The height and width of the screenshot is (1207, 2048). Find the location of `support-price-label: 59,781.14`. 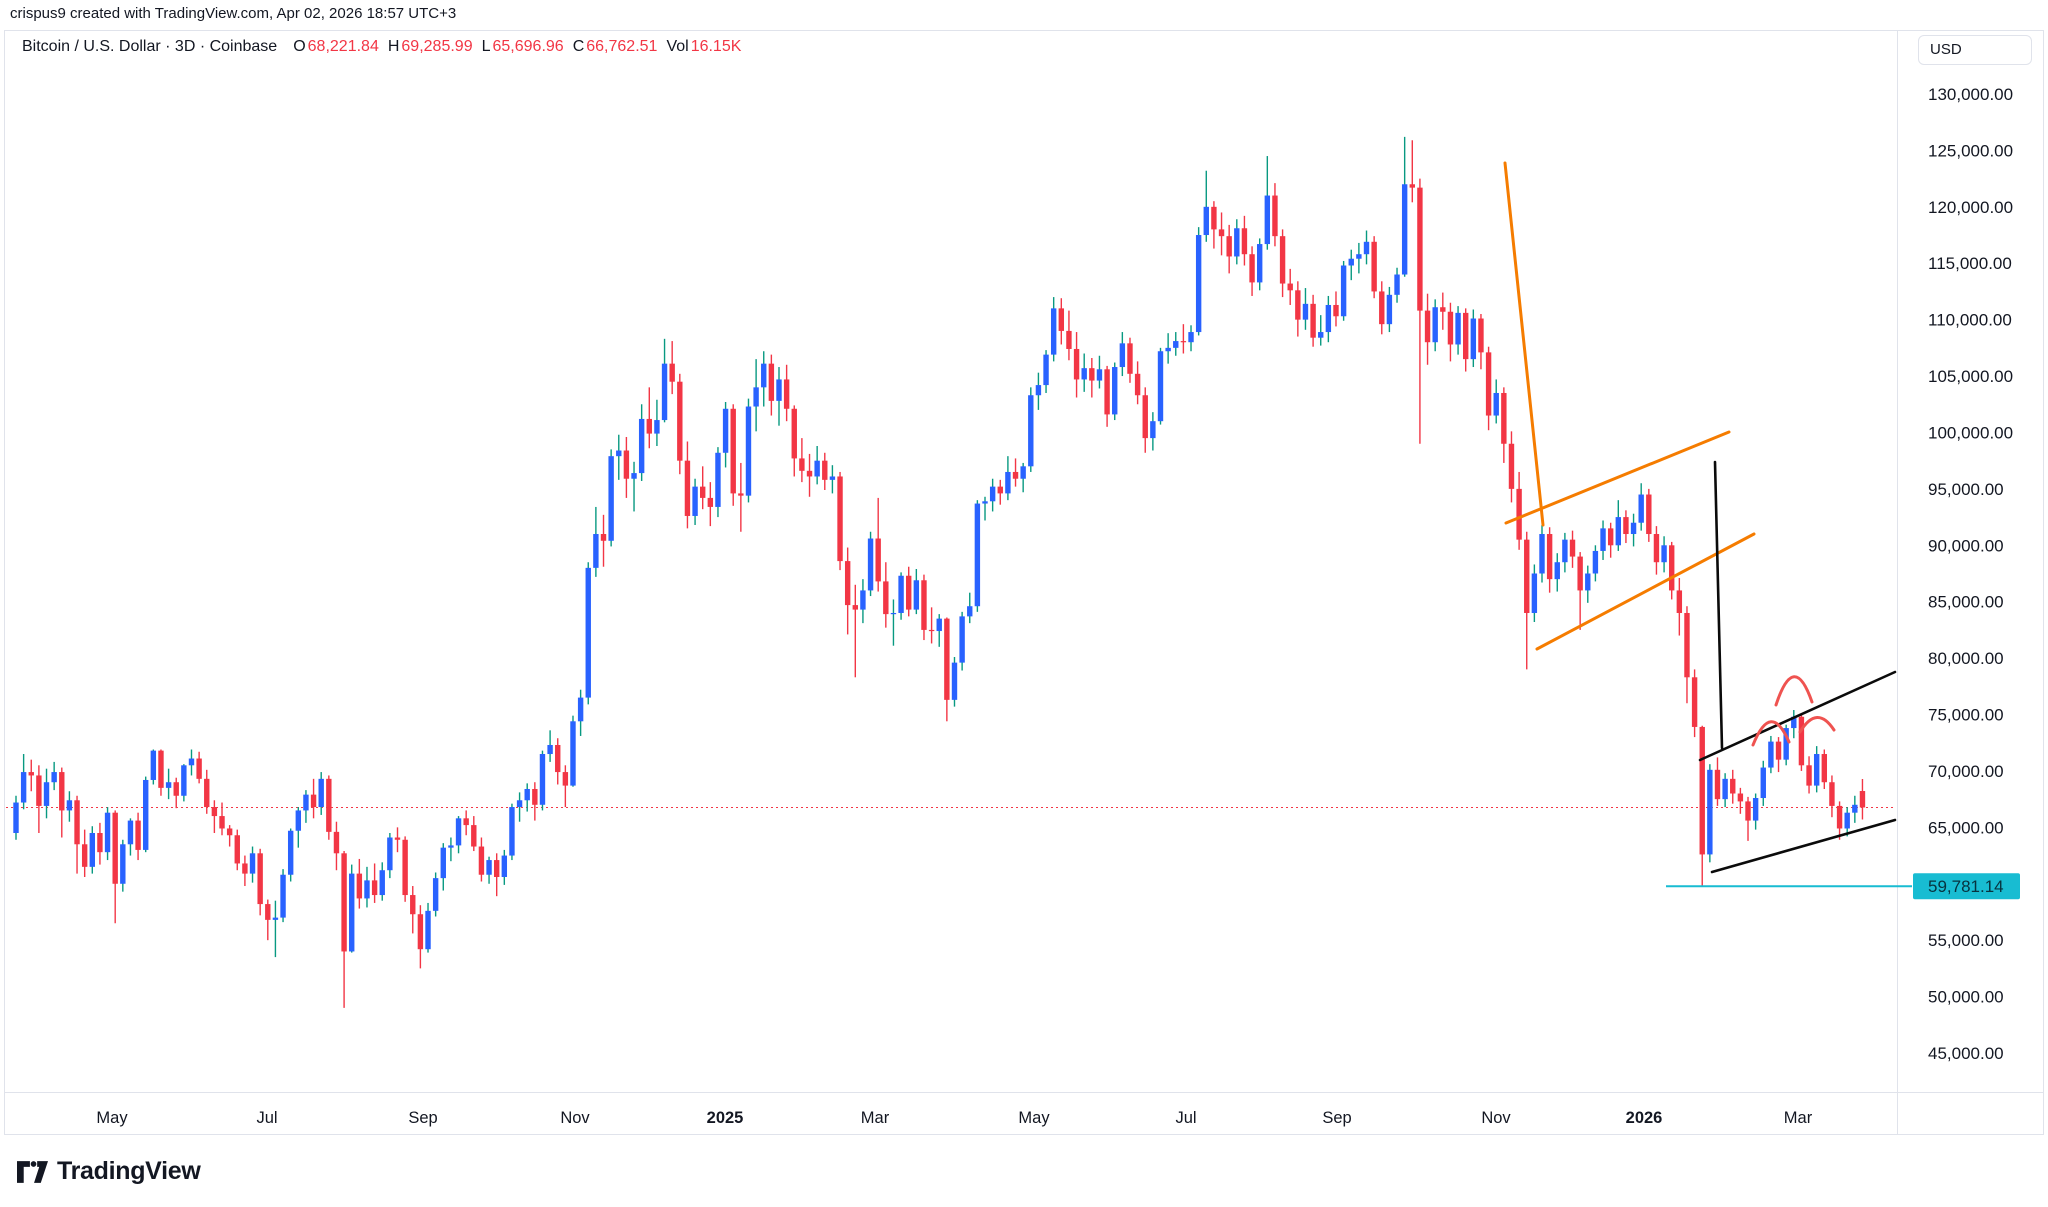

support-price-label: 59,781.14 is located at coordinates (1966, 886).